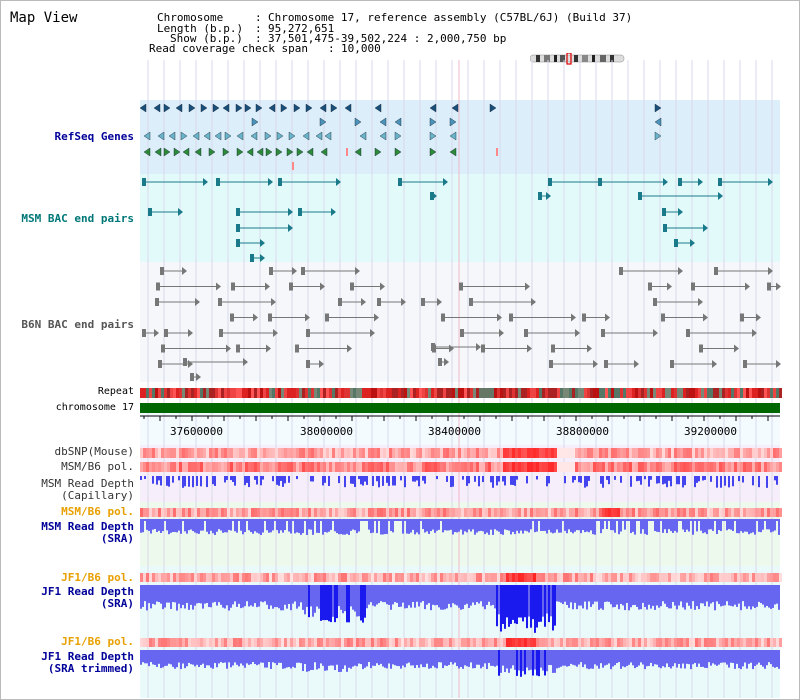 This screenshot has width=800, height=700. I want to click on track-label-msm-depth-capillary: MSM Read Depth, so click(87, 483).